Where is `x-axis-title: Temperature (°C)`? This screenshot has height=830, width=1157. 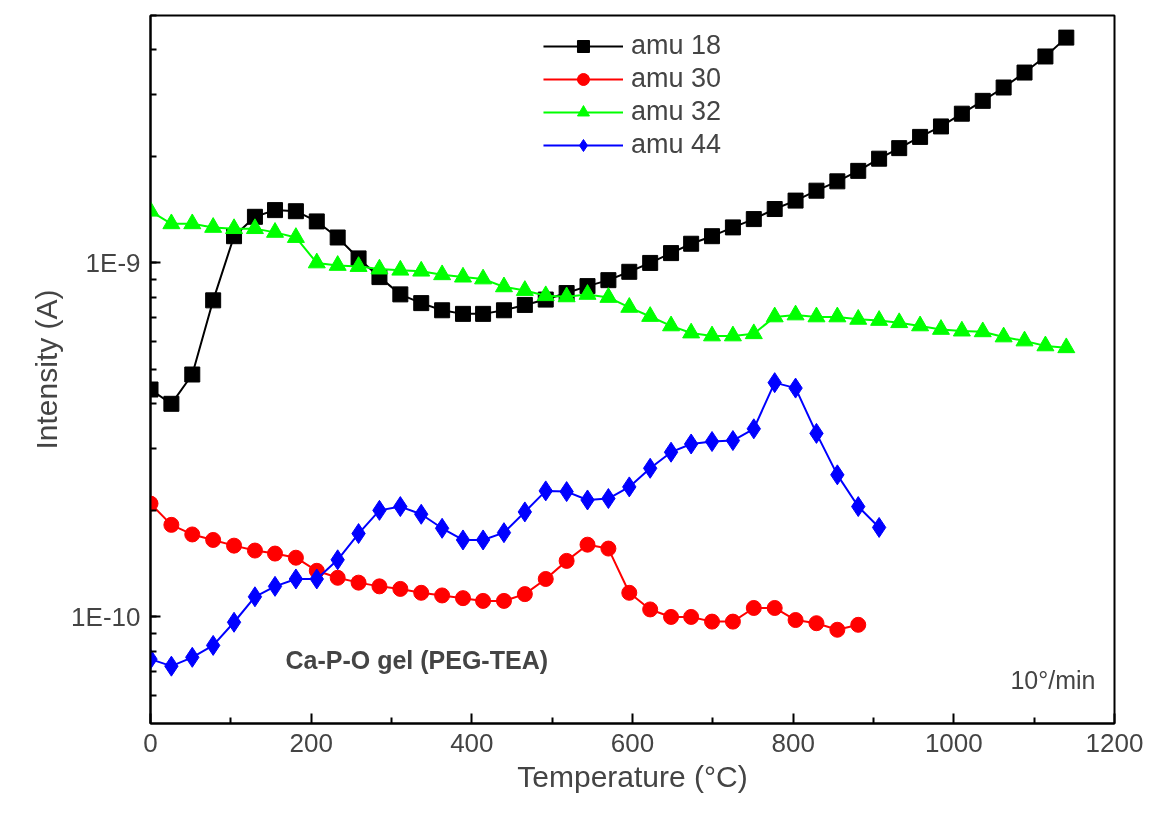 x-axis-title: Temperature (°C) is located at coordinates (632, 776).